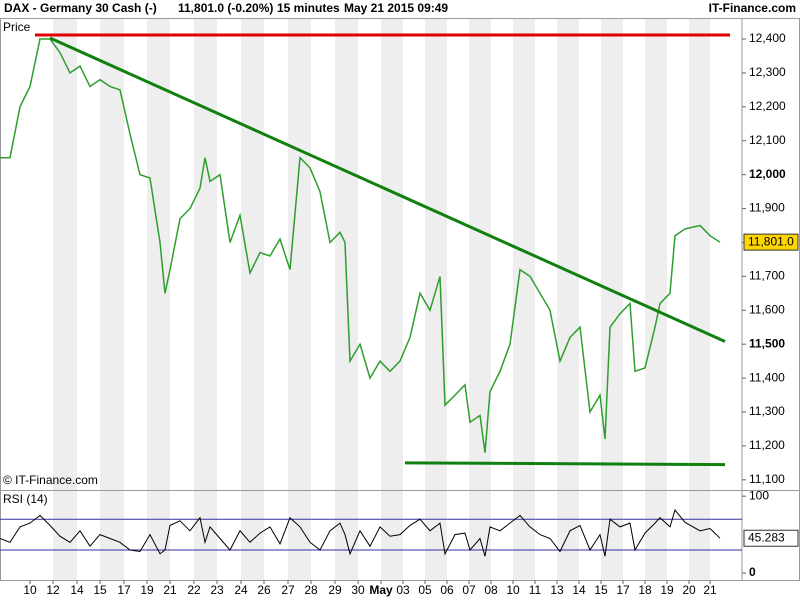 This screenshot has height=600, width=800. I want to click on x-tick-label: 20, so click(689, 590).